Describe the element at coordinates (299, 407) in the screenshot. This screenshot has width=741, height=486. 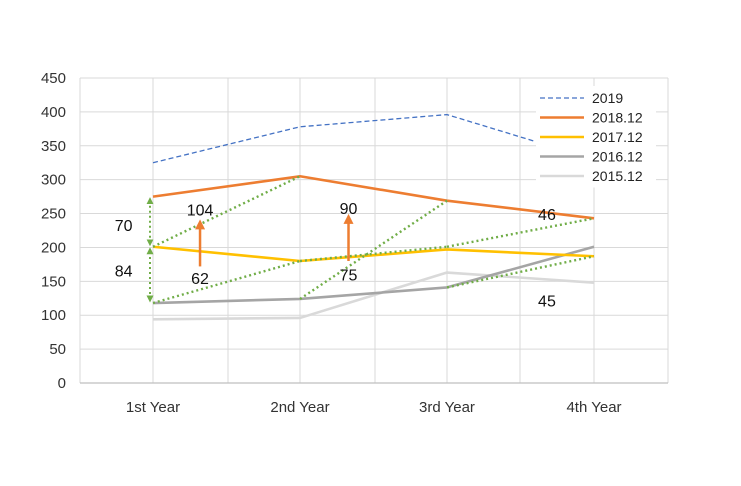
I see `x-tick-label: 2nd Year` at that location.